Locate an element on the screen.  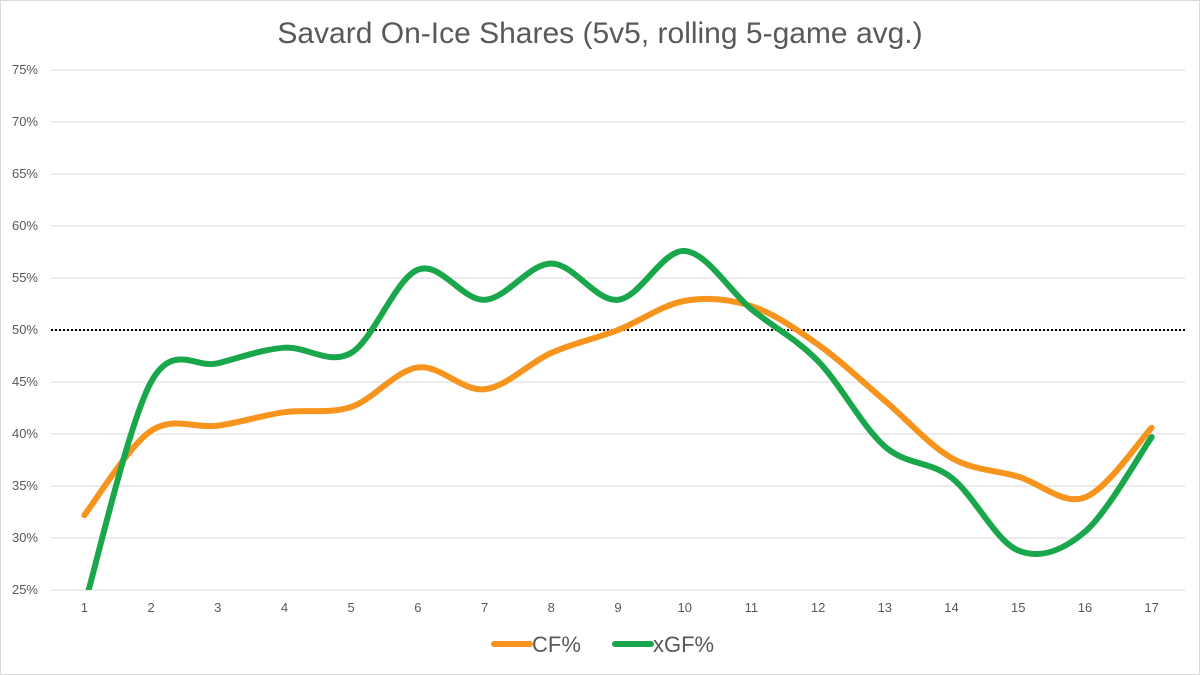
y-tick-label: 30% is located at coordinates (25, 537).